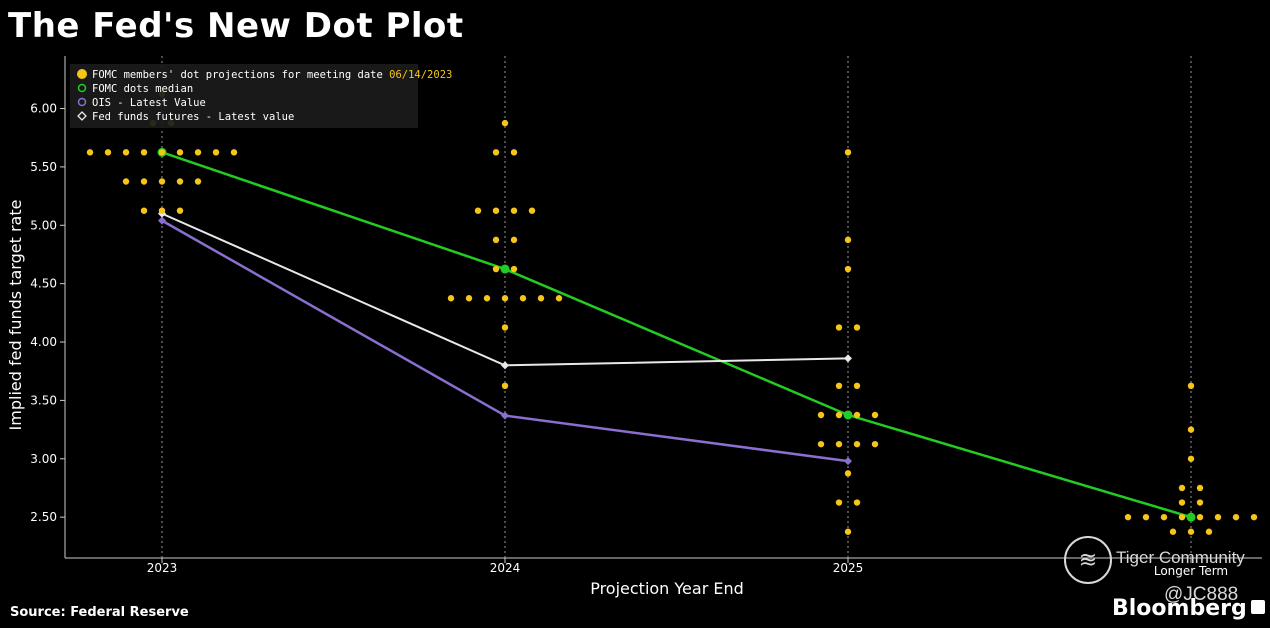  Describe the element at coordinates (82, 116) in the screenshot. I see `legend-marker-futures` at that location.